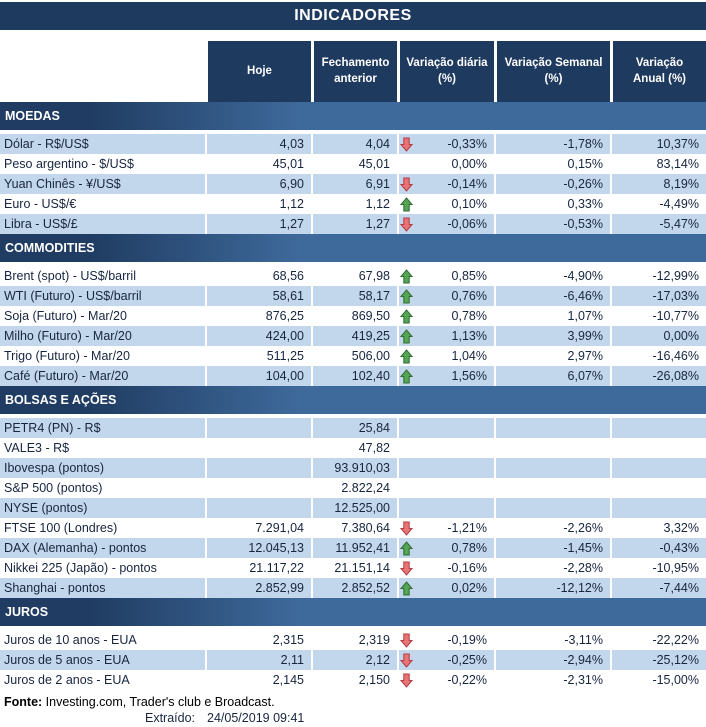  Describe the element at coordinates (552, 548) in the screenshot. I see `cell-variacao-semanal: -1,45%` at that location.